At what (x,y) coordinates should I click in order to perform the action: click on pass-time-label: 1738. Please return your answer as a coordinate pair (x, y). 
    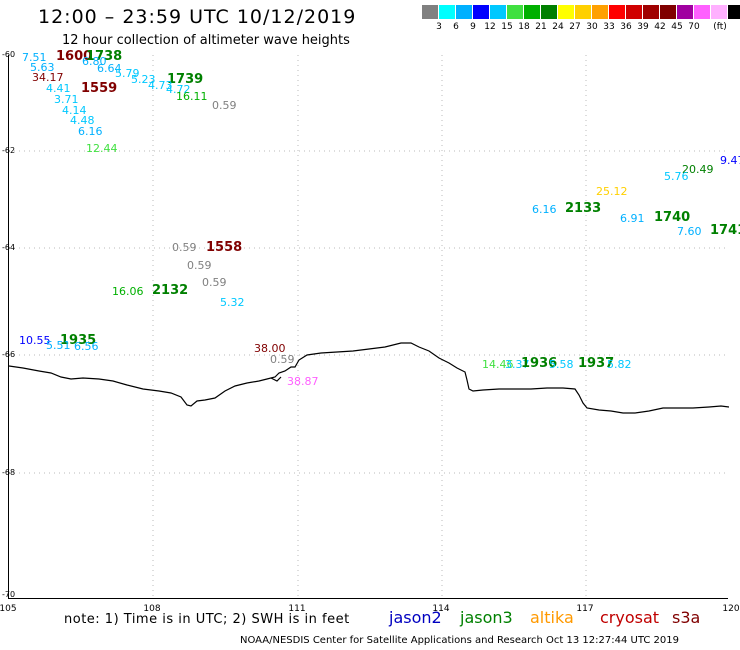
    Looking at the image, I should click on (104, 56).